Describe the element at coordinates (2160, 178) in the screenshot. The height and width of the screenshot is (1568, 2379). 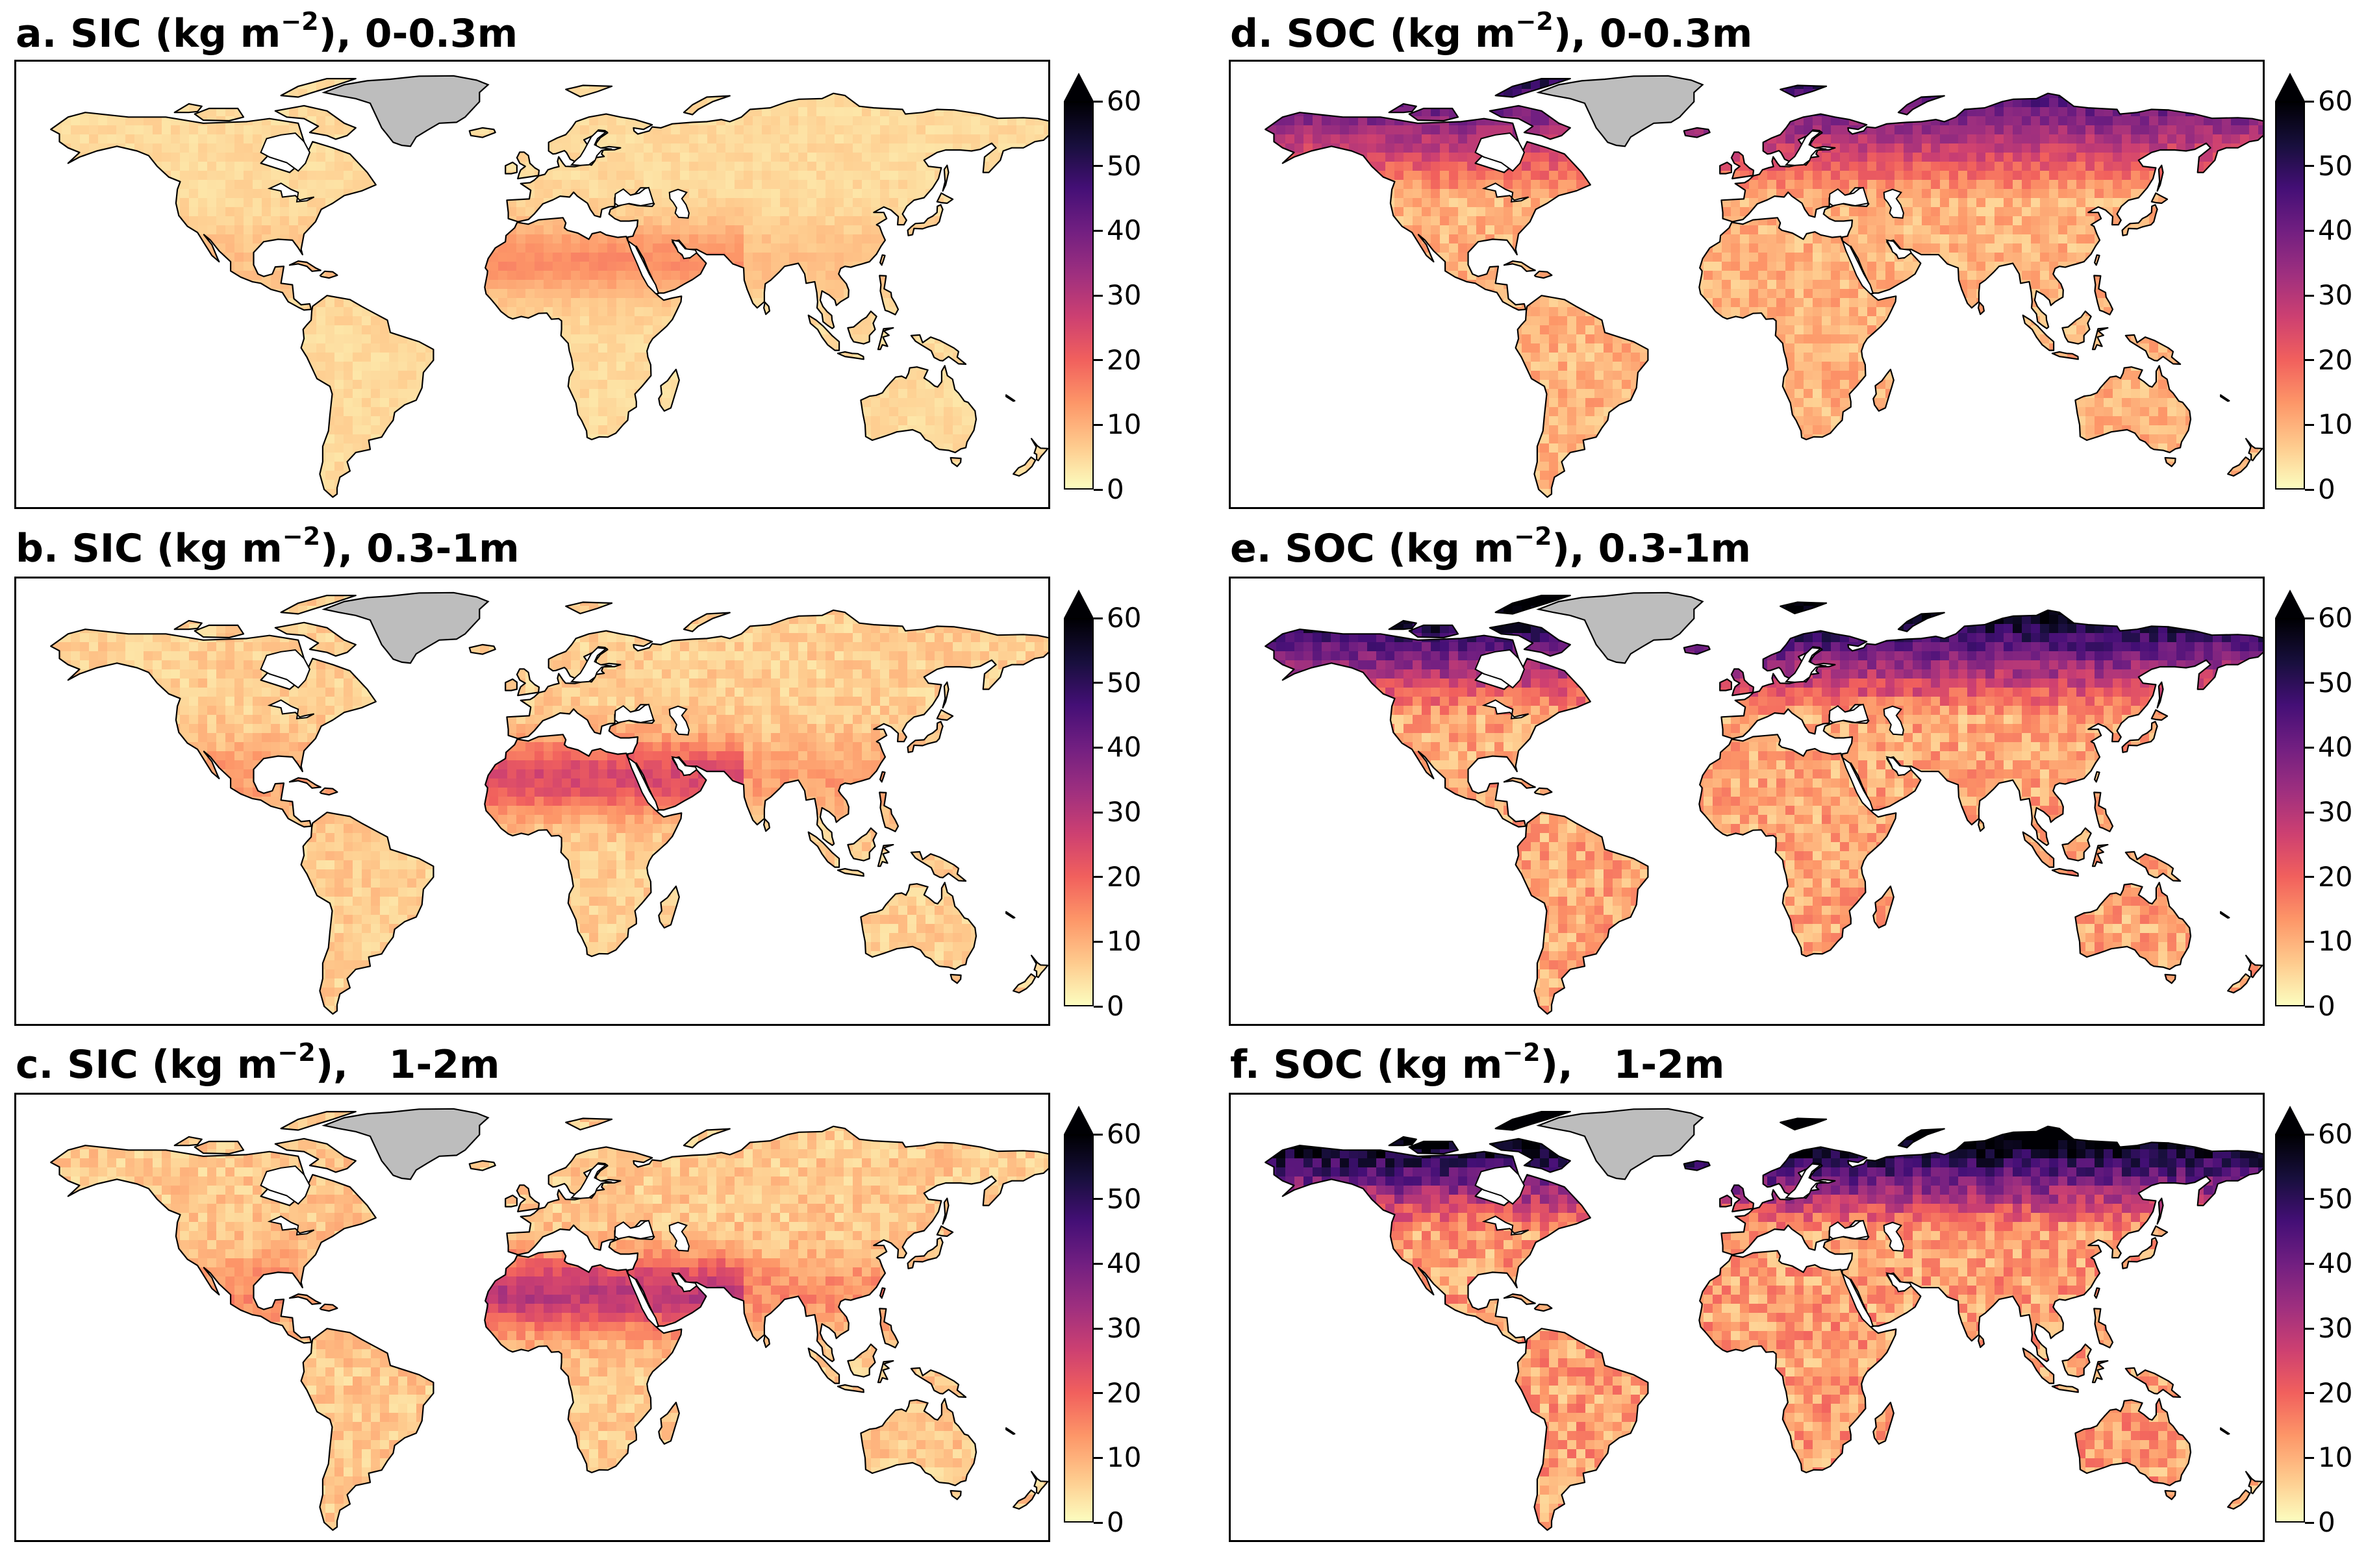
I see `coast-sakhalin` at that location.